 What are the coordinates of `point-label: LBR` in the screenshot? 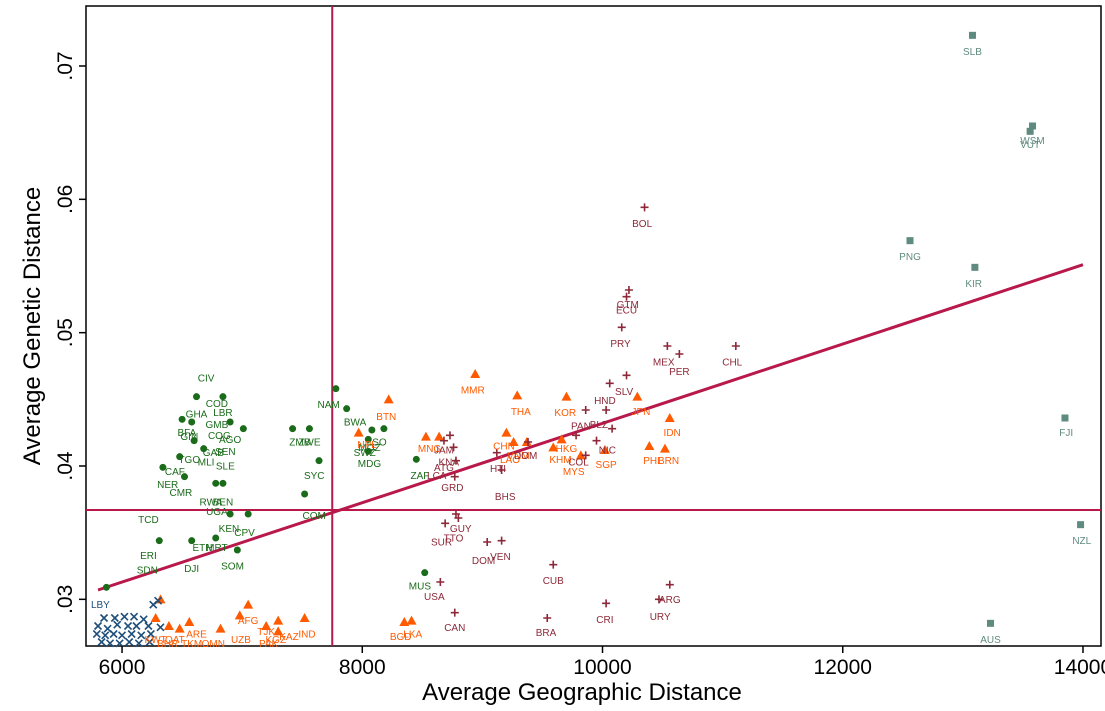 It's located at (222, 413).